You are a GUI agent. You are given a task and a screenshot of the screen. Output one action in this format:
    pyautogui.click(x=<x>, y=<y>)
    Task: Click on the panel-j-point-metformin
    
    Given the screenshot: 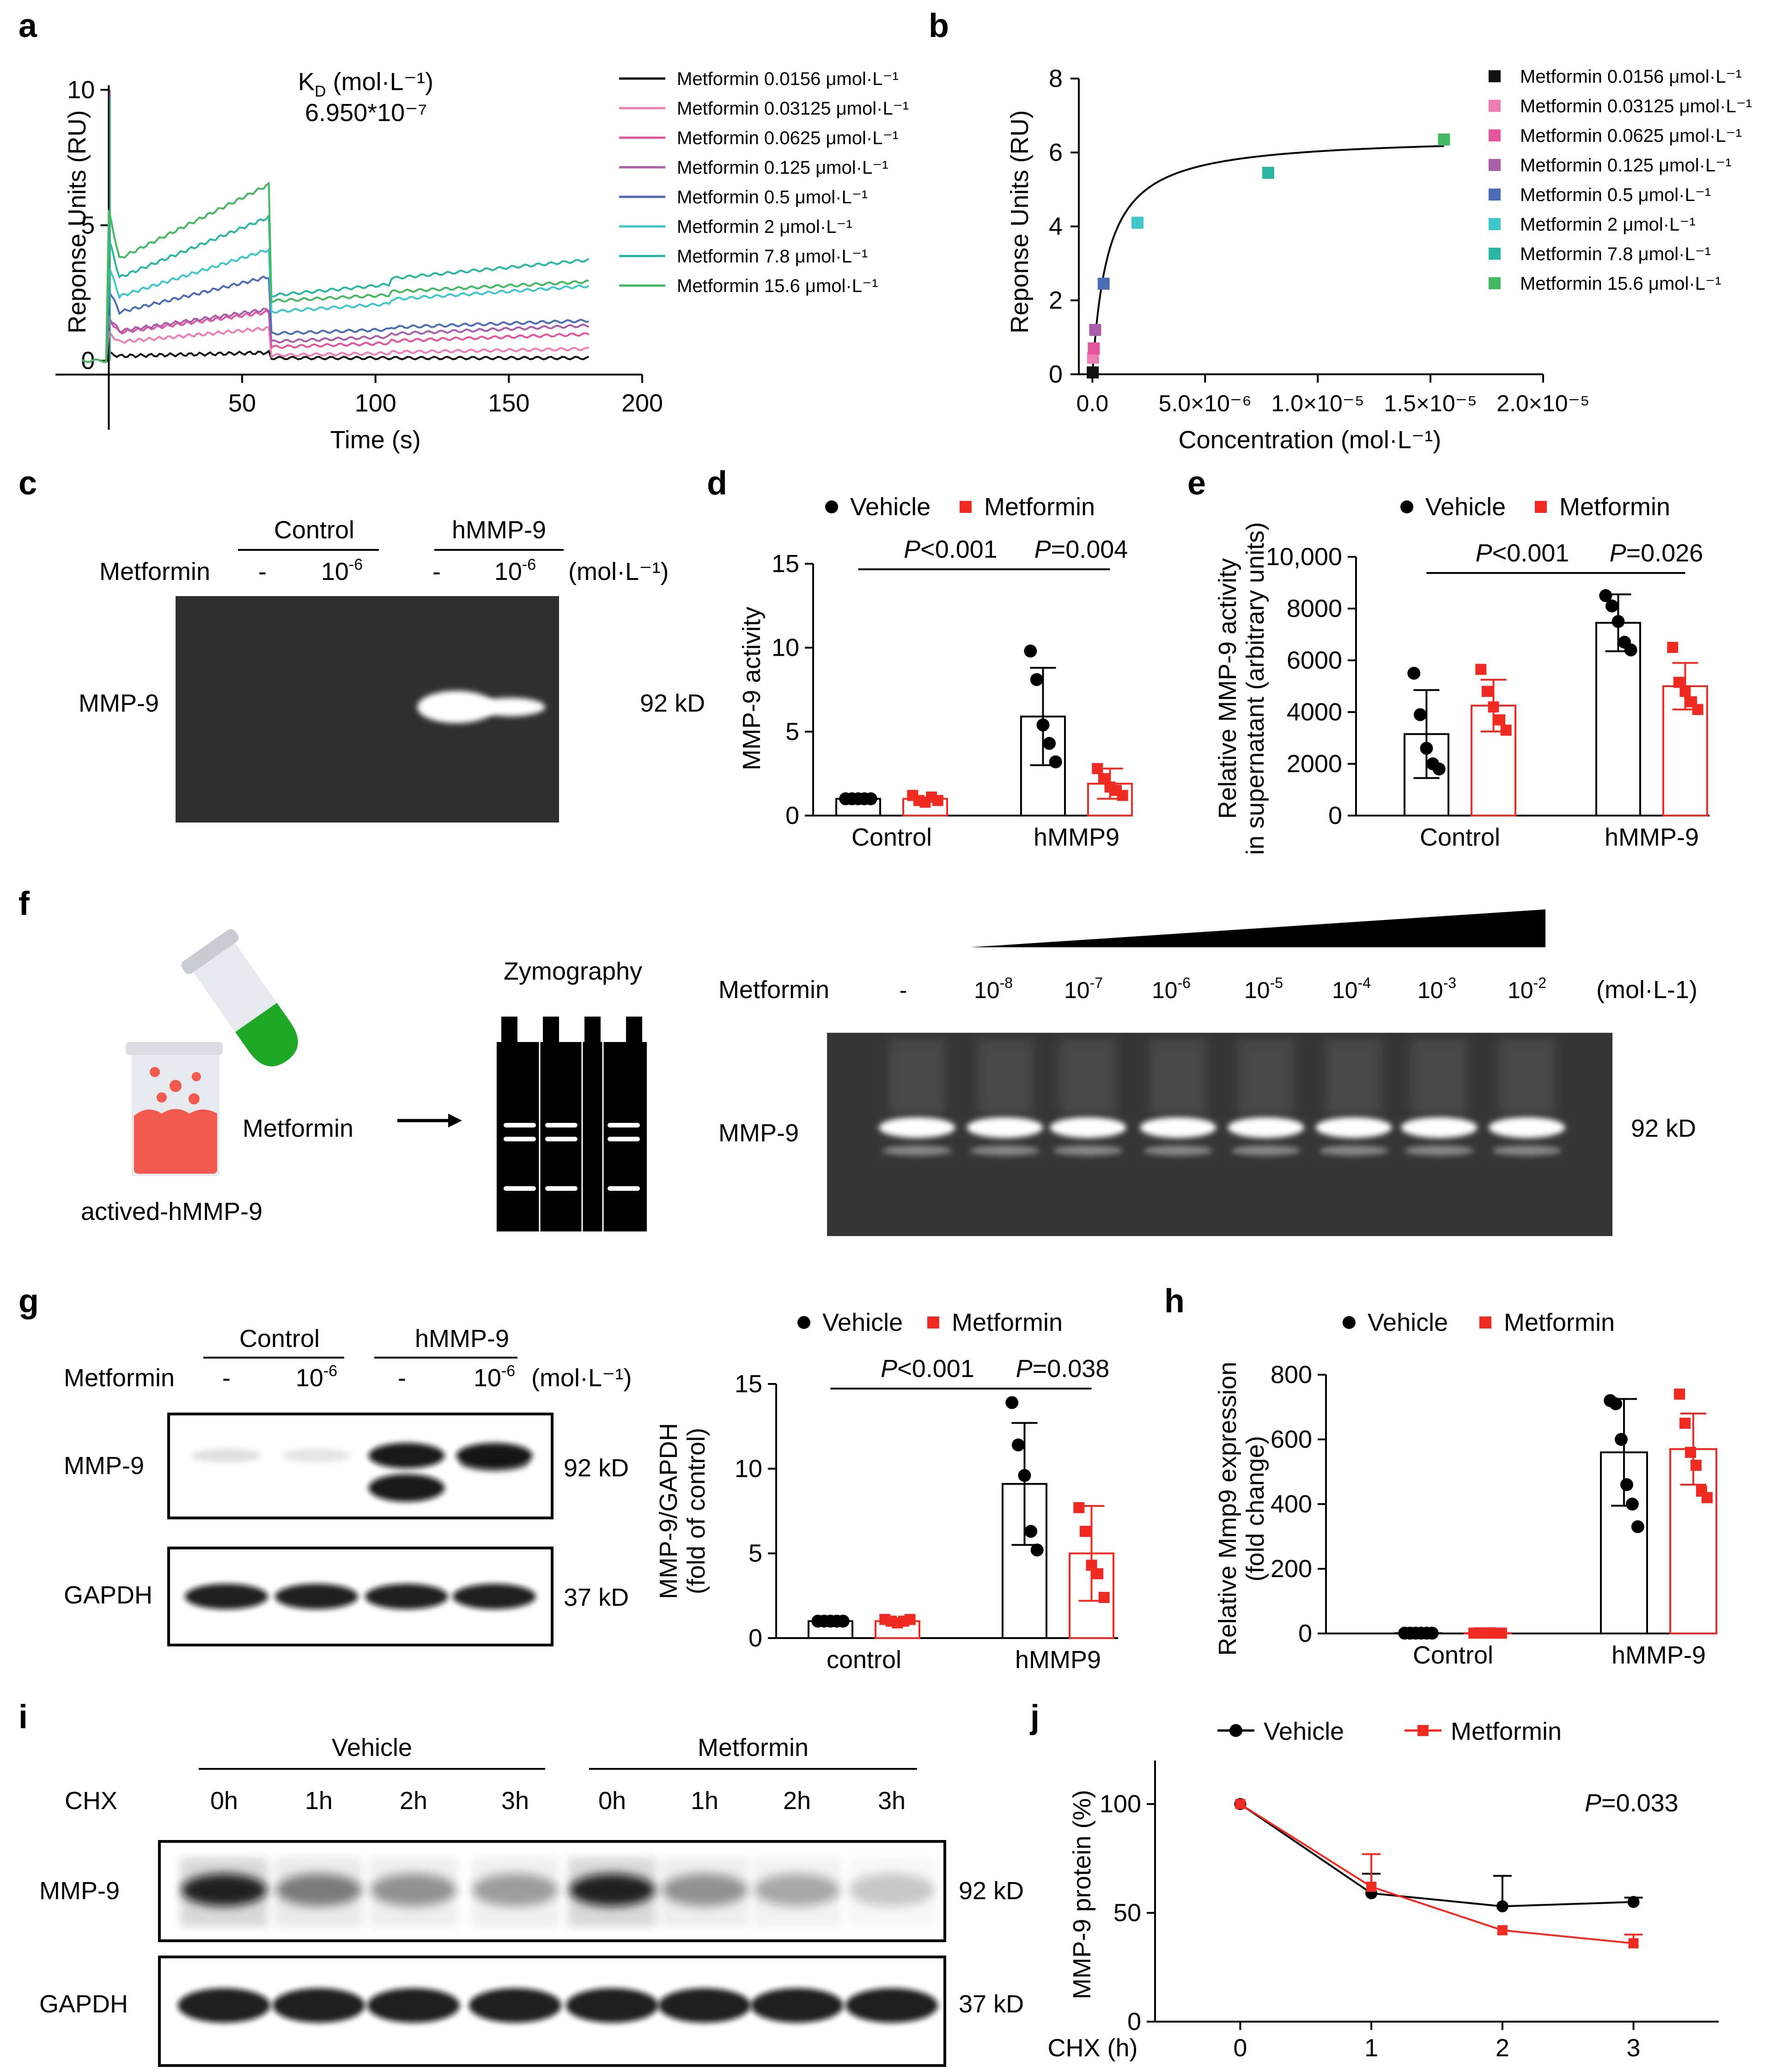 What is the action you would take?
    pyautogui.click(x=1633, y=1943)
    